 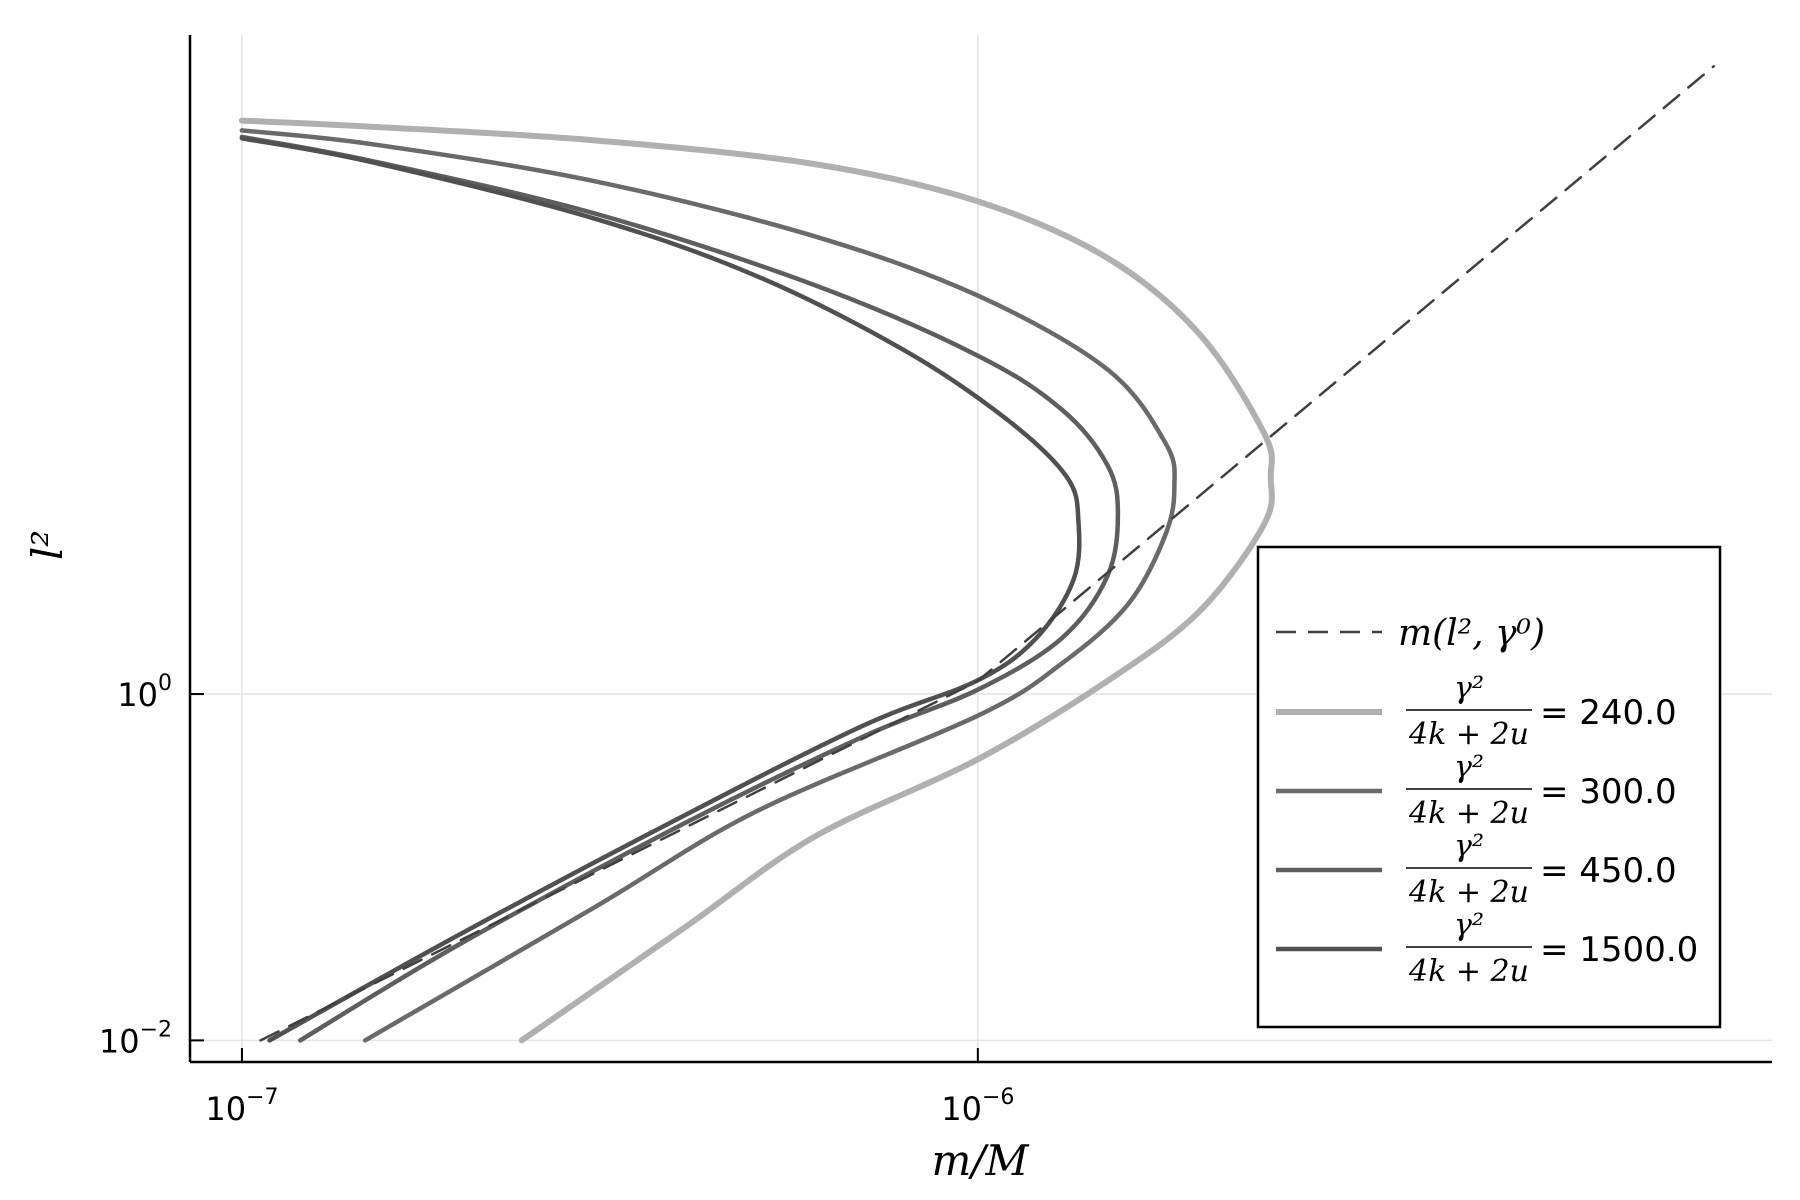 What do you see at coordinates (1476, 711) in the screenshot?
I see `legend-item-1: γ² 4k + 2u = 240.0` at bounding box center [1476, 711].